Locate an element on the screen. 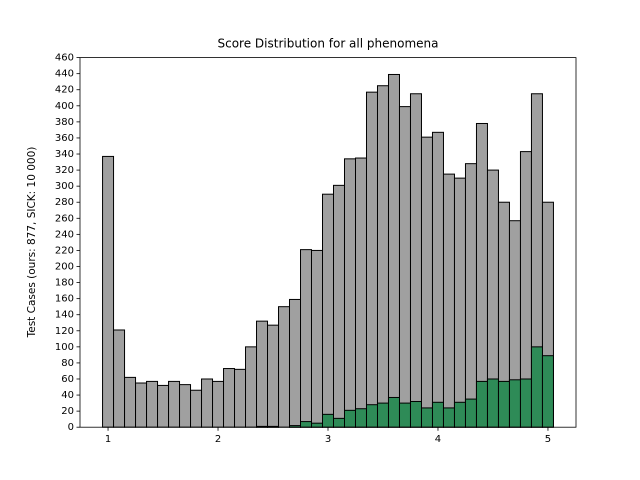  y-tick-label: 420 is located at coordinates (64, 90).